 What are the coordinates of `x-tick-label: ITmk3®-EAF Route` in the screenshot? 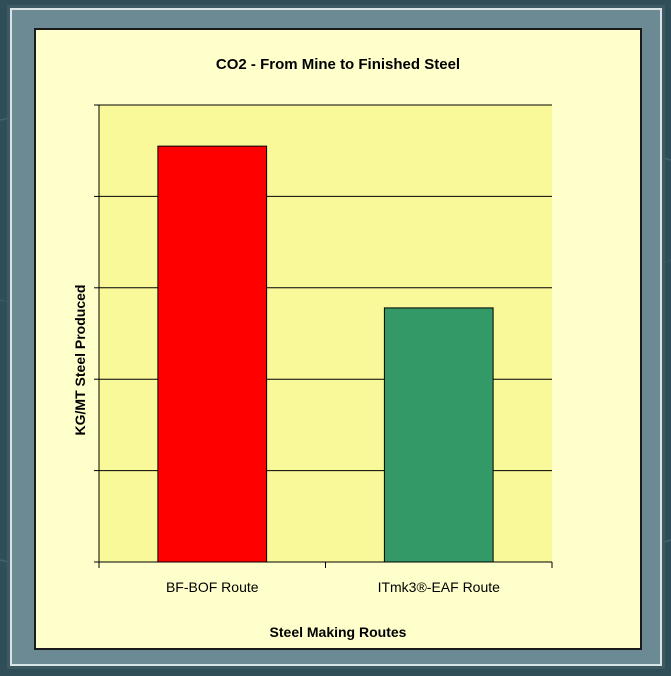 It's located at (439, 587).